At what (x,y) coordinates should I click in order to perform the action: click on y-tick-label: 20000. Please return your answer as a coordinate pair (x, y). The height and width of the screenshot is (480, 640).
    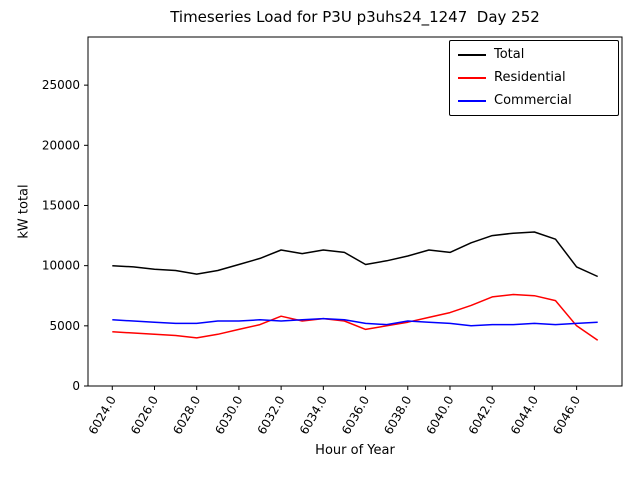
    Looking at the image, I should click on (61, 145).